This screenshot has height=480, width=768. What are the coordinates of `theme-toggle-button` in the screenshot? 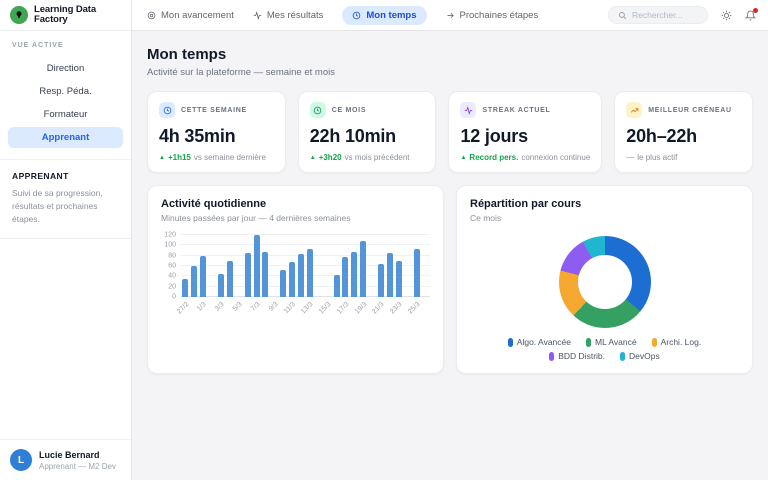 It's located at (726, 15).